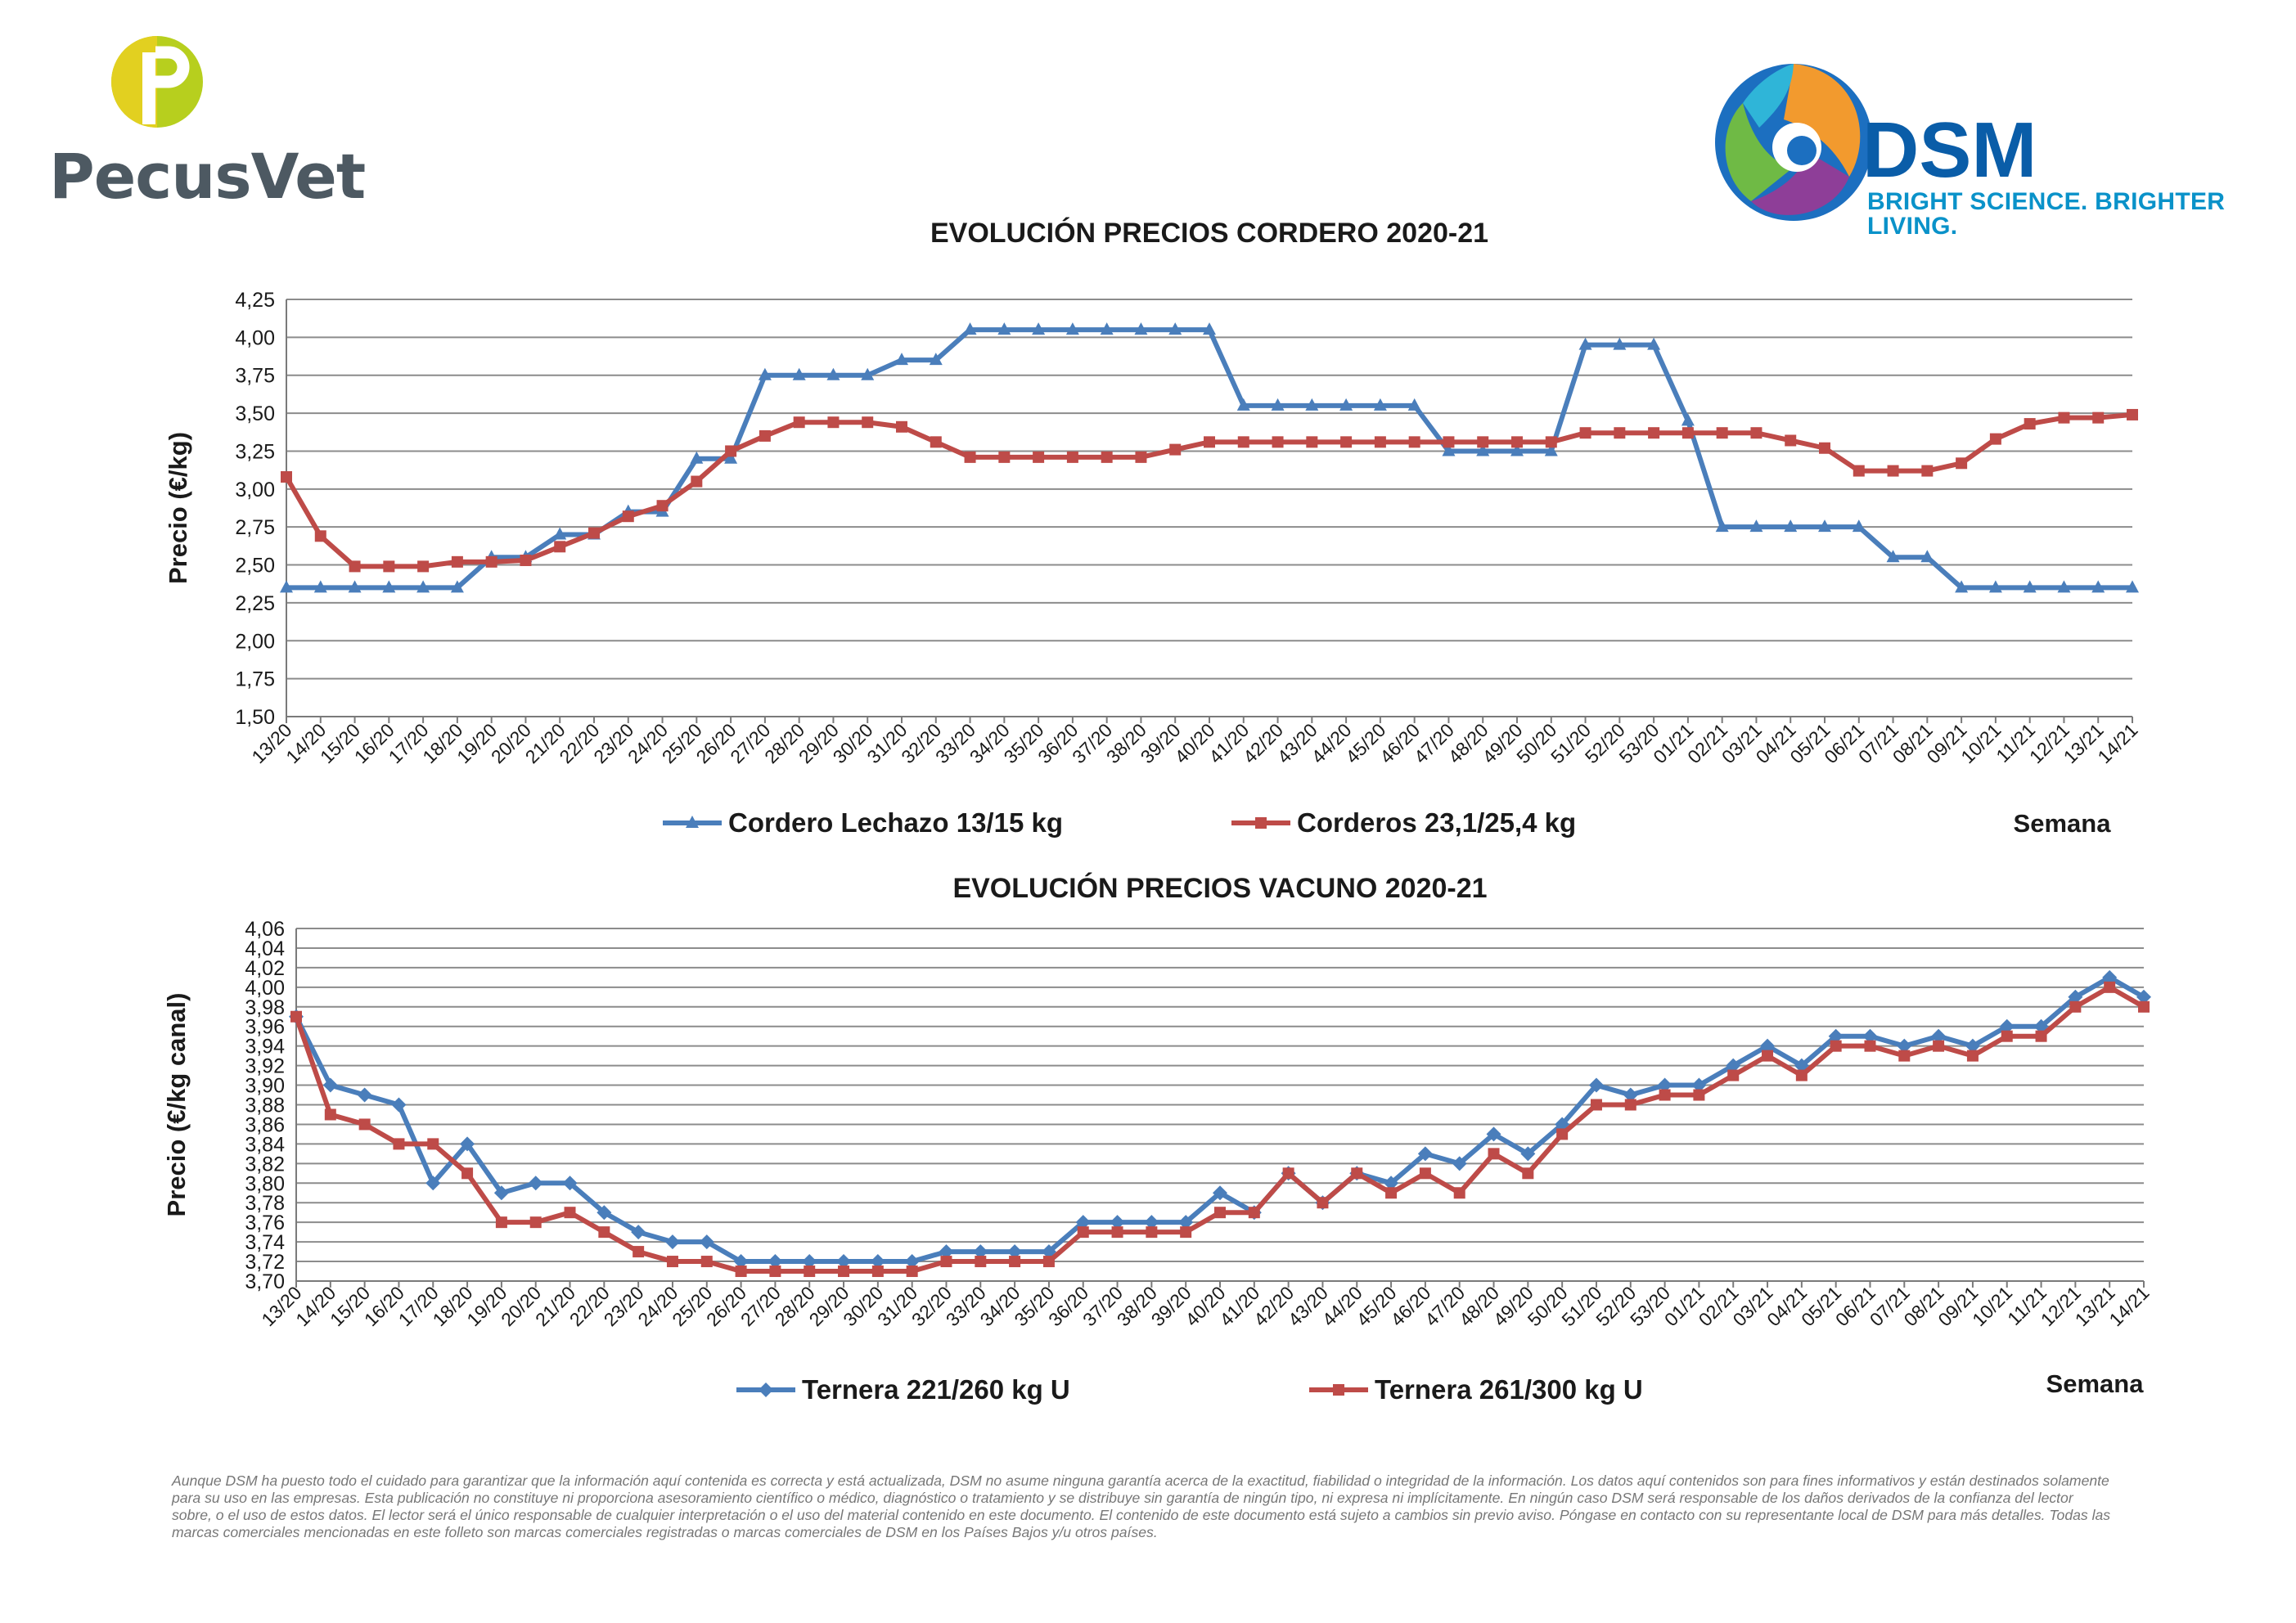 Image resolution: width=2296 pixels, height=1623 pixels. Describe the element at coordinates (936, 1389) in the screenshot. I see `legend-label: Ternera 221/260 kg U` at that location.